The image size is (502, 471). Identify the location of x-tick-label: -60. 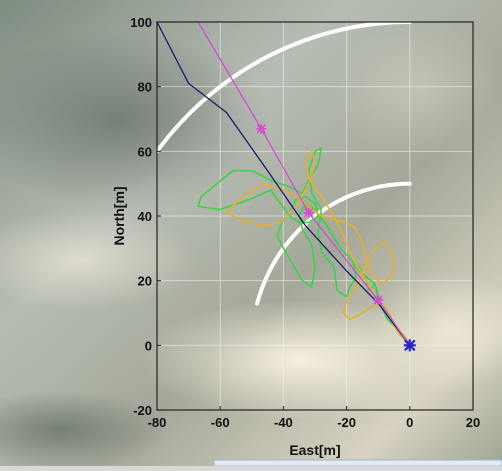
(220, 422).